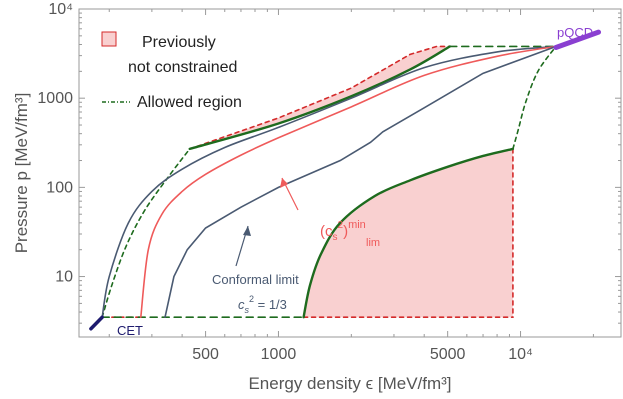  I want to click on conformal-label: Conformal limit, so click(255, 279).